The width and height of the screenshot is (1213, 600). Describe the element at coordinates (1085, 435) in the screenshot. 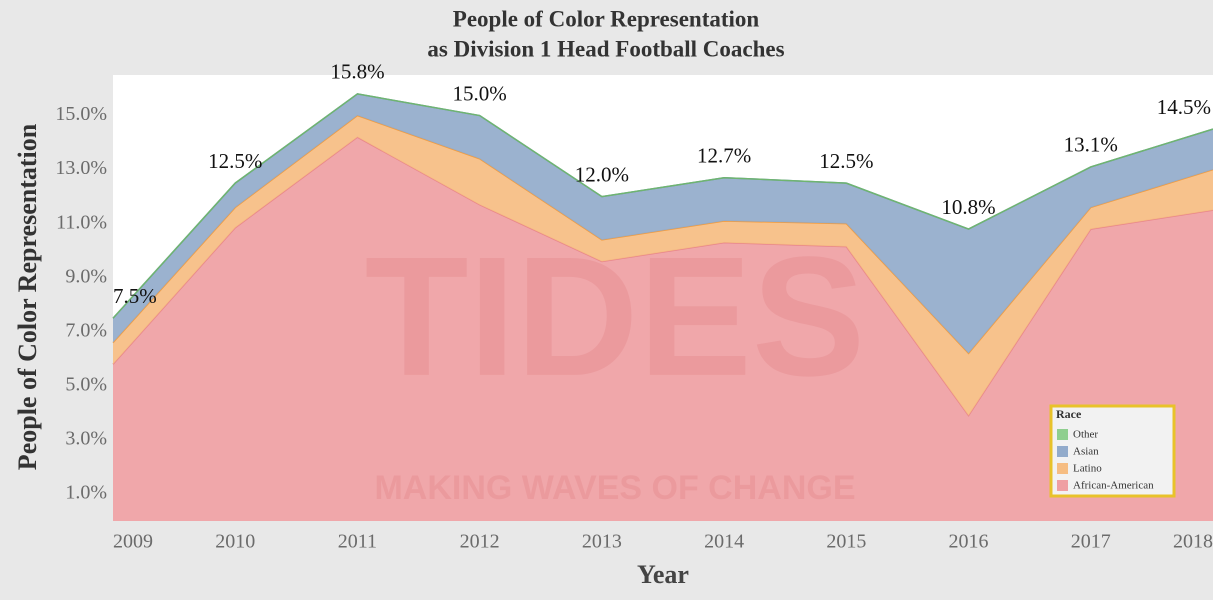

I see `legend-label: Other` at that location.